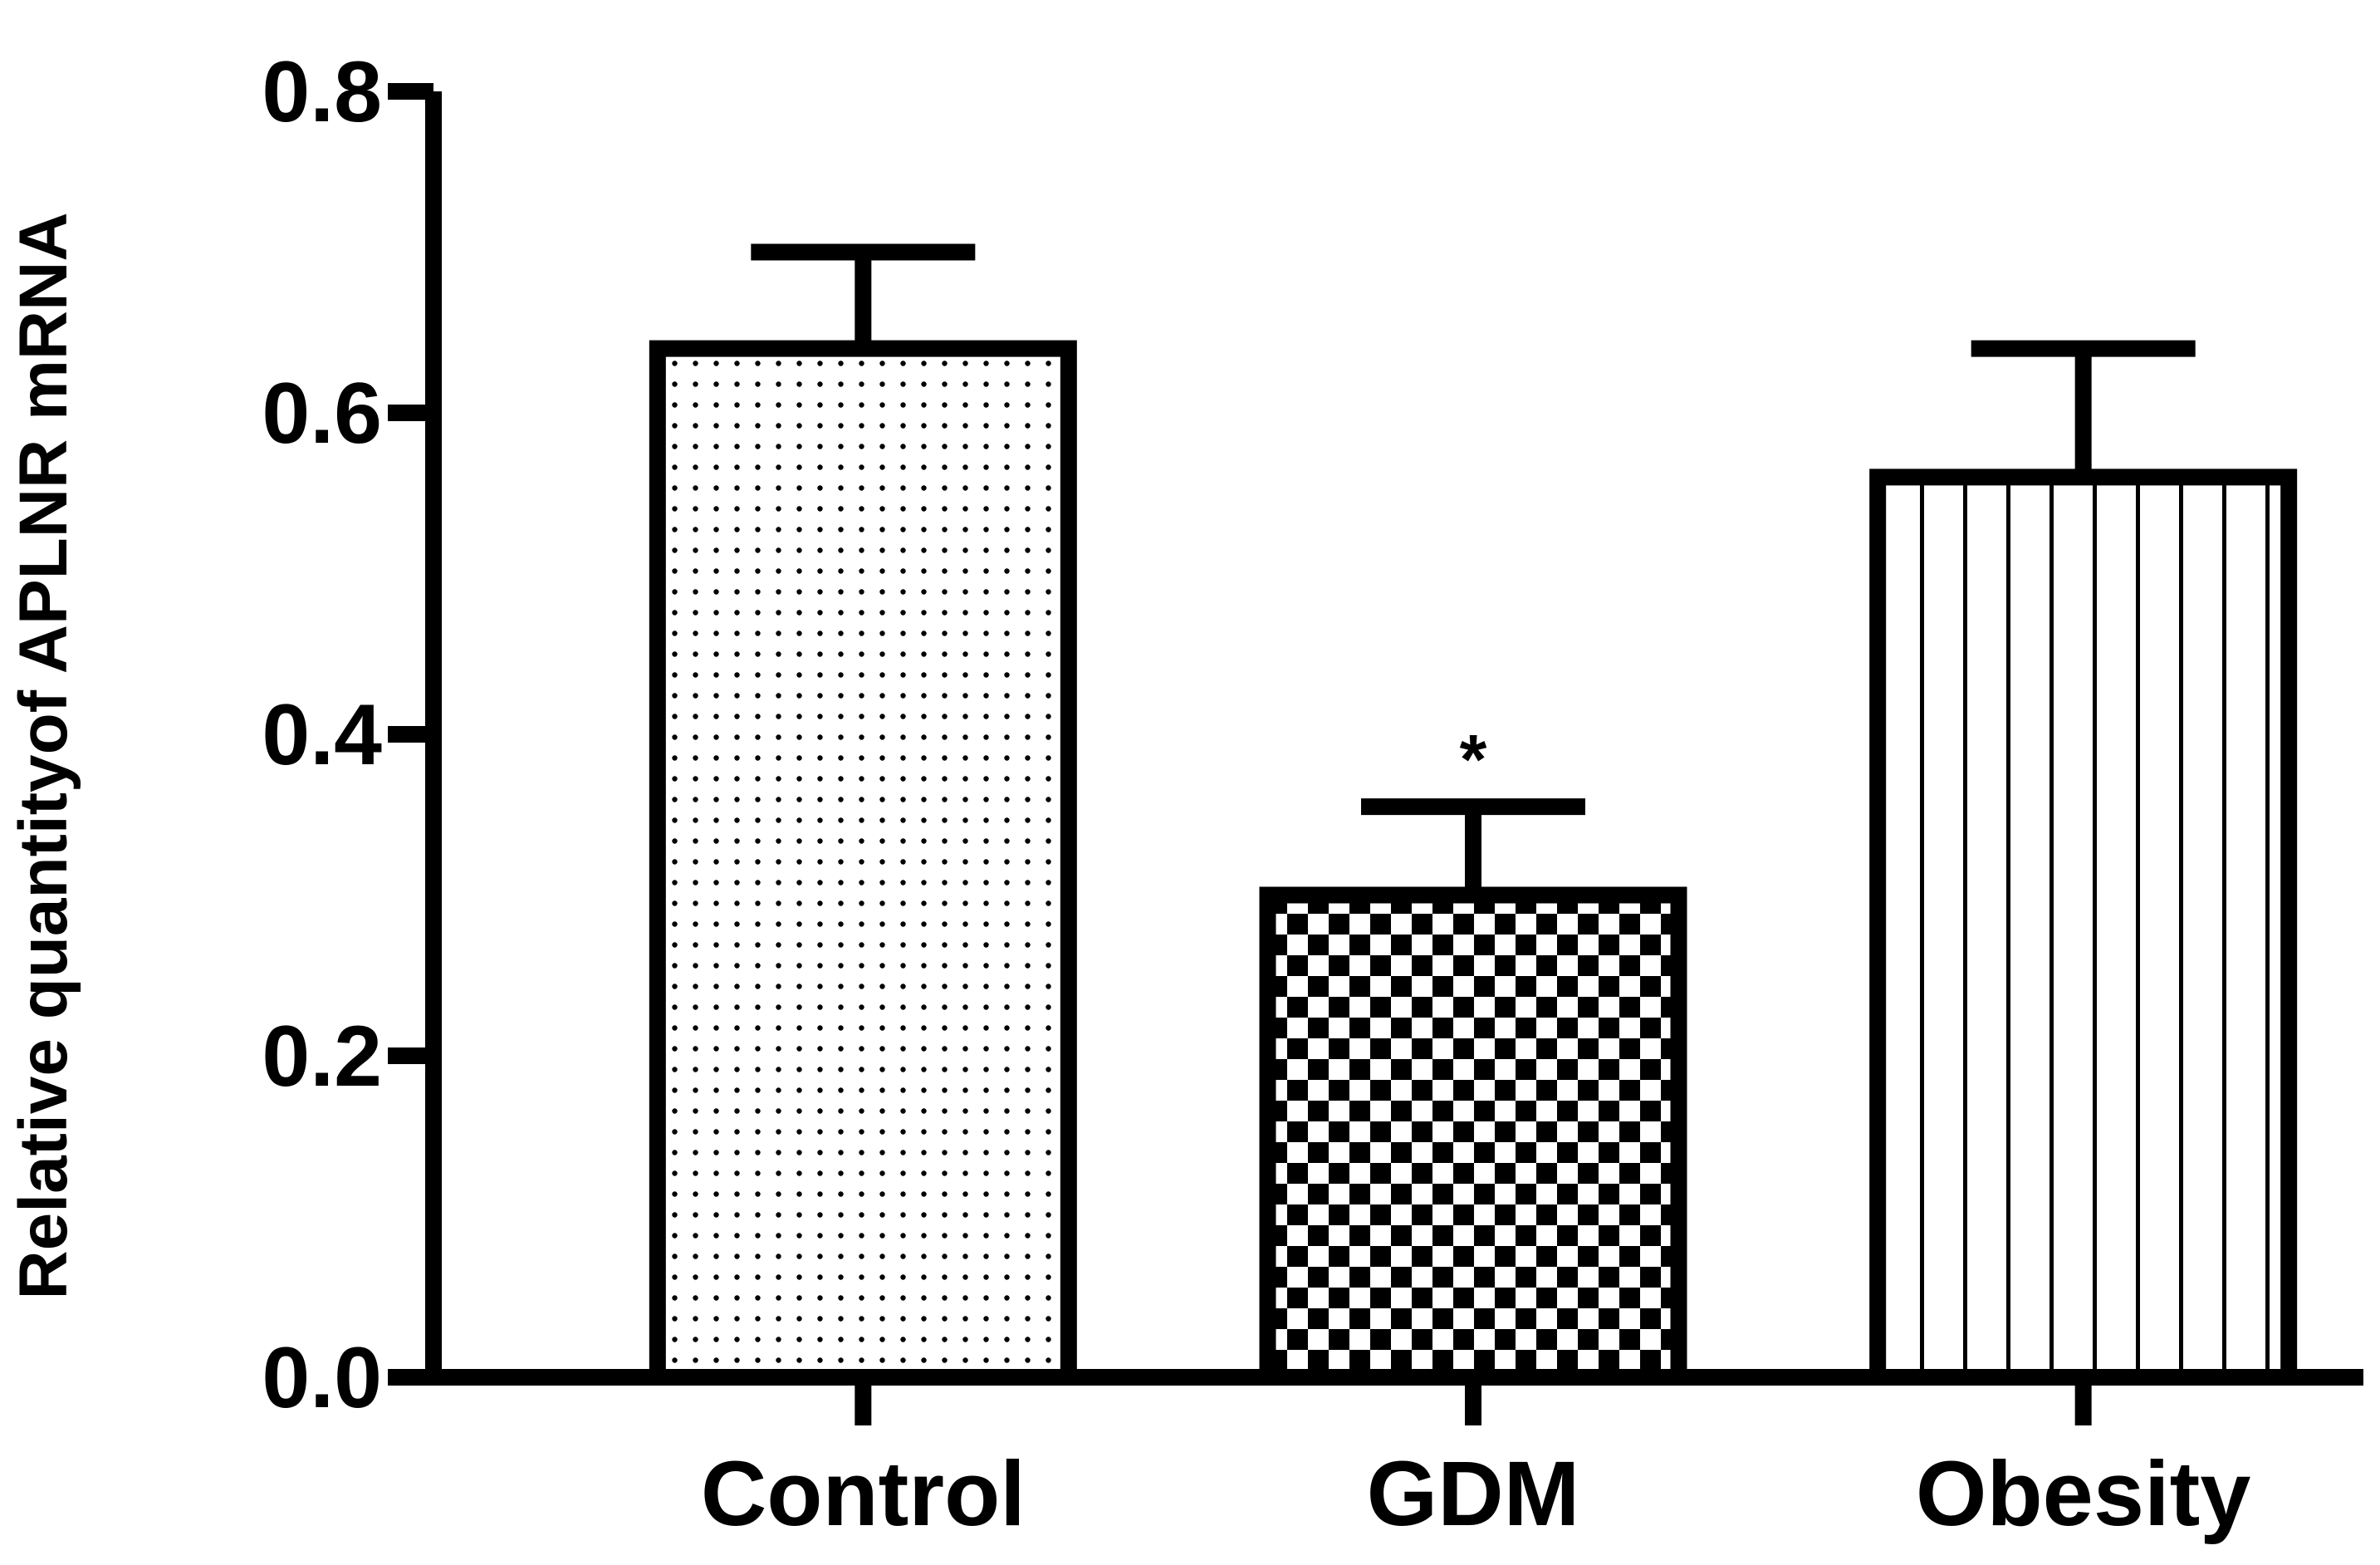 This screenshot has height=1565, width=2380. Describe the element at coordinates (1473, 1494) in the screenshot. I see `x-tick-label-gdm: GDM` at that location.